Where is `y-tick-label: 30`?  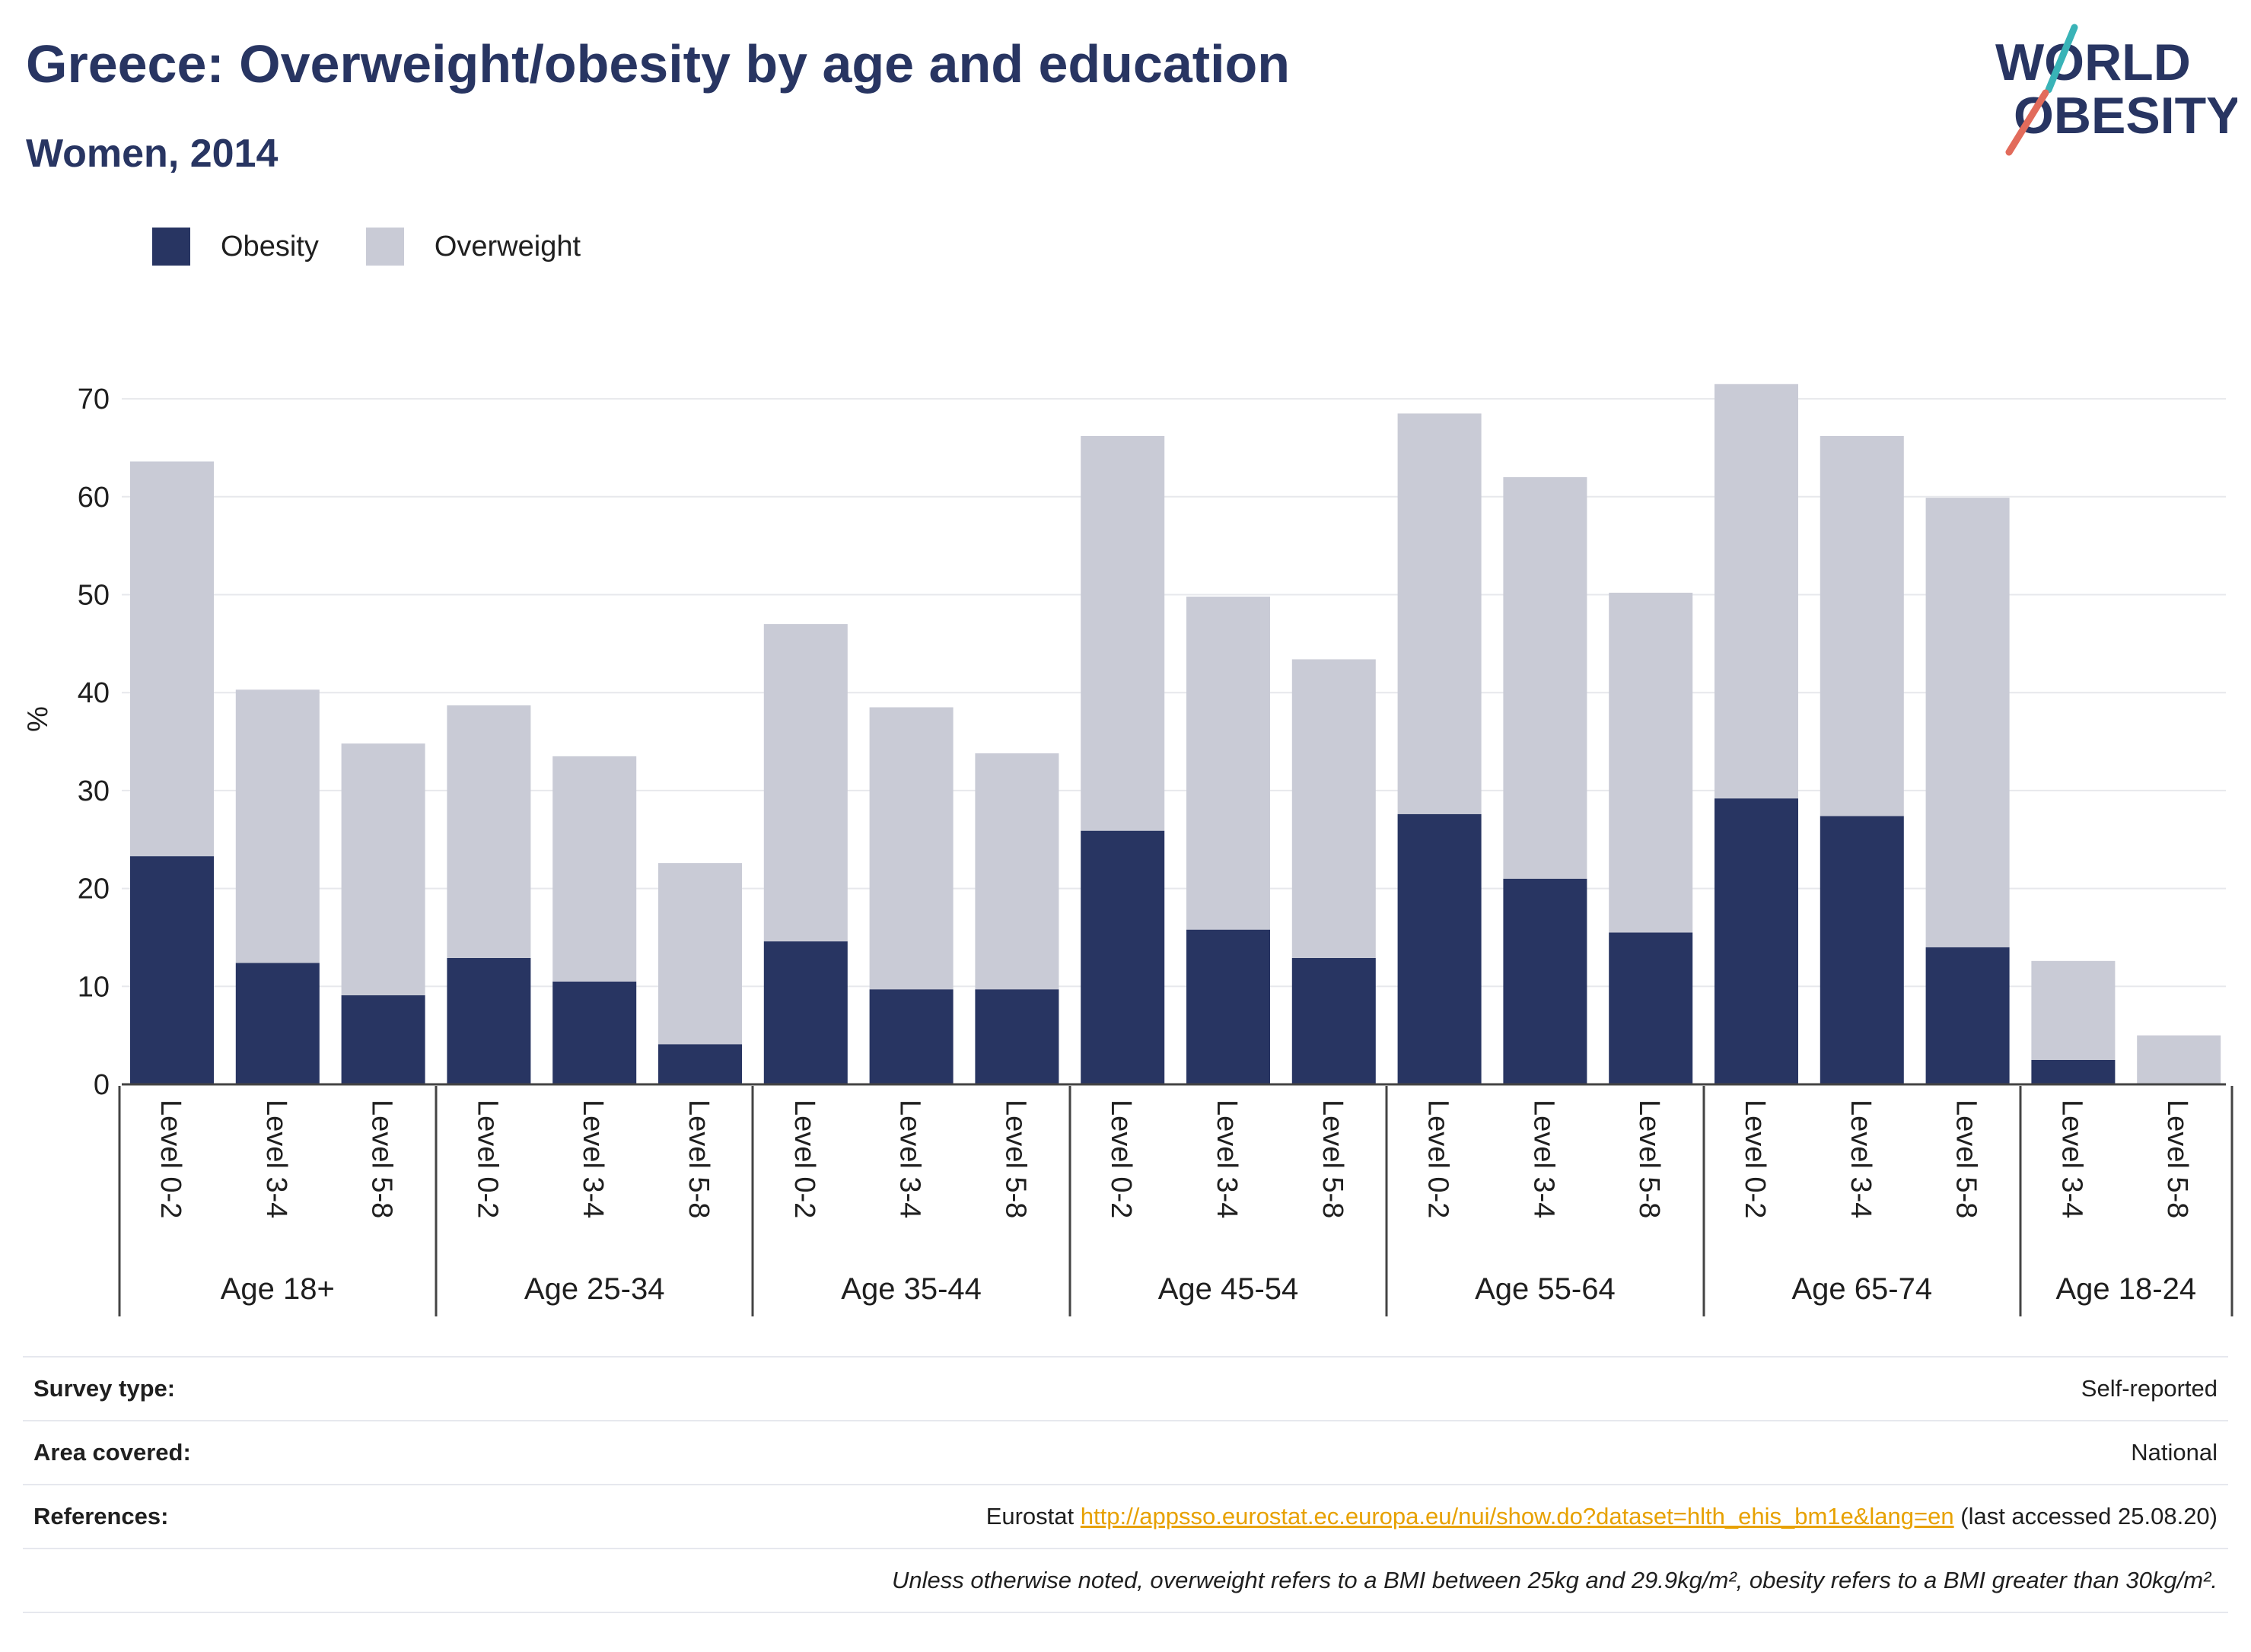 y-tick-label: 30 is located at coordinates (94, 791).